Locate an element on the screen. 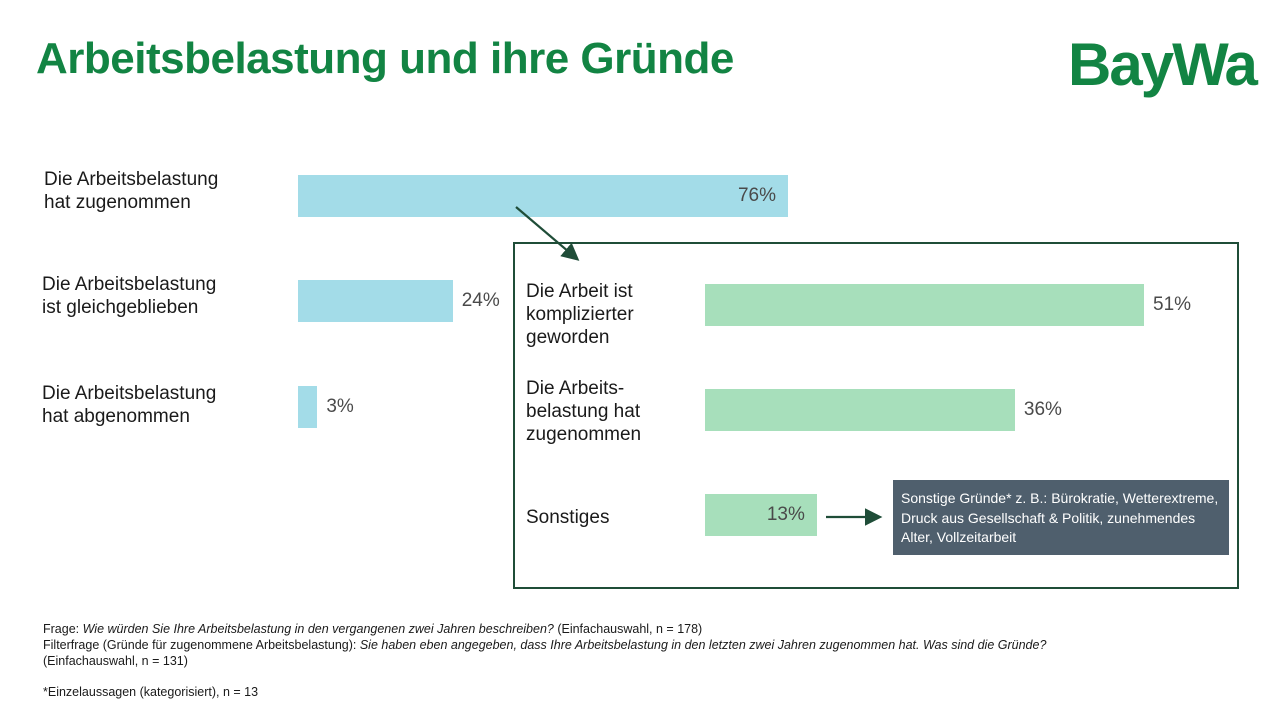 This screenshot has height=720, width=1280. category-label: Die Arbeitsbelastung hat zugenommen is located at coordinates (131, 191).